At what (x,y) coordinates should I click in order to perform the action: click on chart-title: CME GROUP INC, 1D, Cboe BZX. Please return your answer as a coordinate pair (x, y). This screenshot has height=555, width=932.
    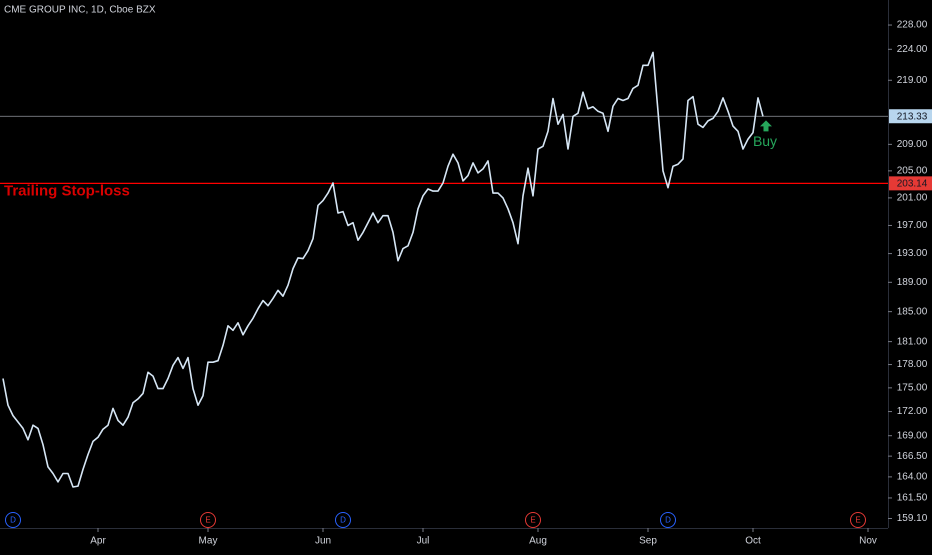
    Looking at the image, I should click on (80, 10).